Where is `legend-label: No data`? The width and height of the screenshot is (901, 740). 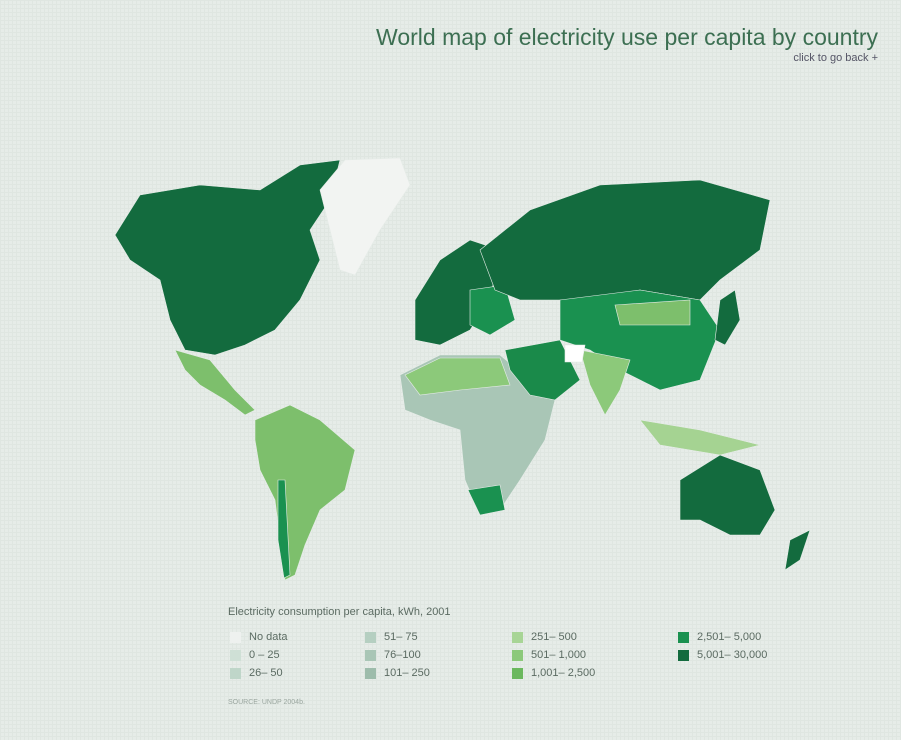
legend-label: No data is located at coordinates (268, 637).